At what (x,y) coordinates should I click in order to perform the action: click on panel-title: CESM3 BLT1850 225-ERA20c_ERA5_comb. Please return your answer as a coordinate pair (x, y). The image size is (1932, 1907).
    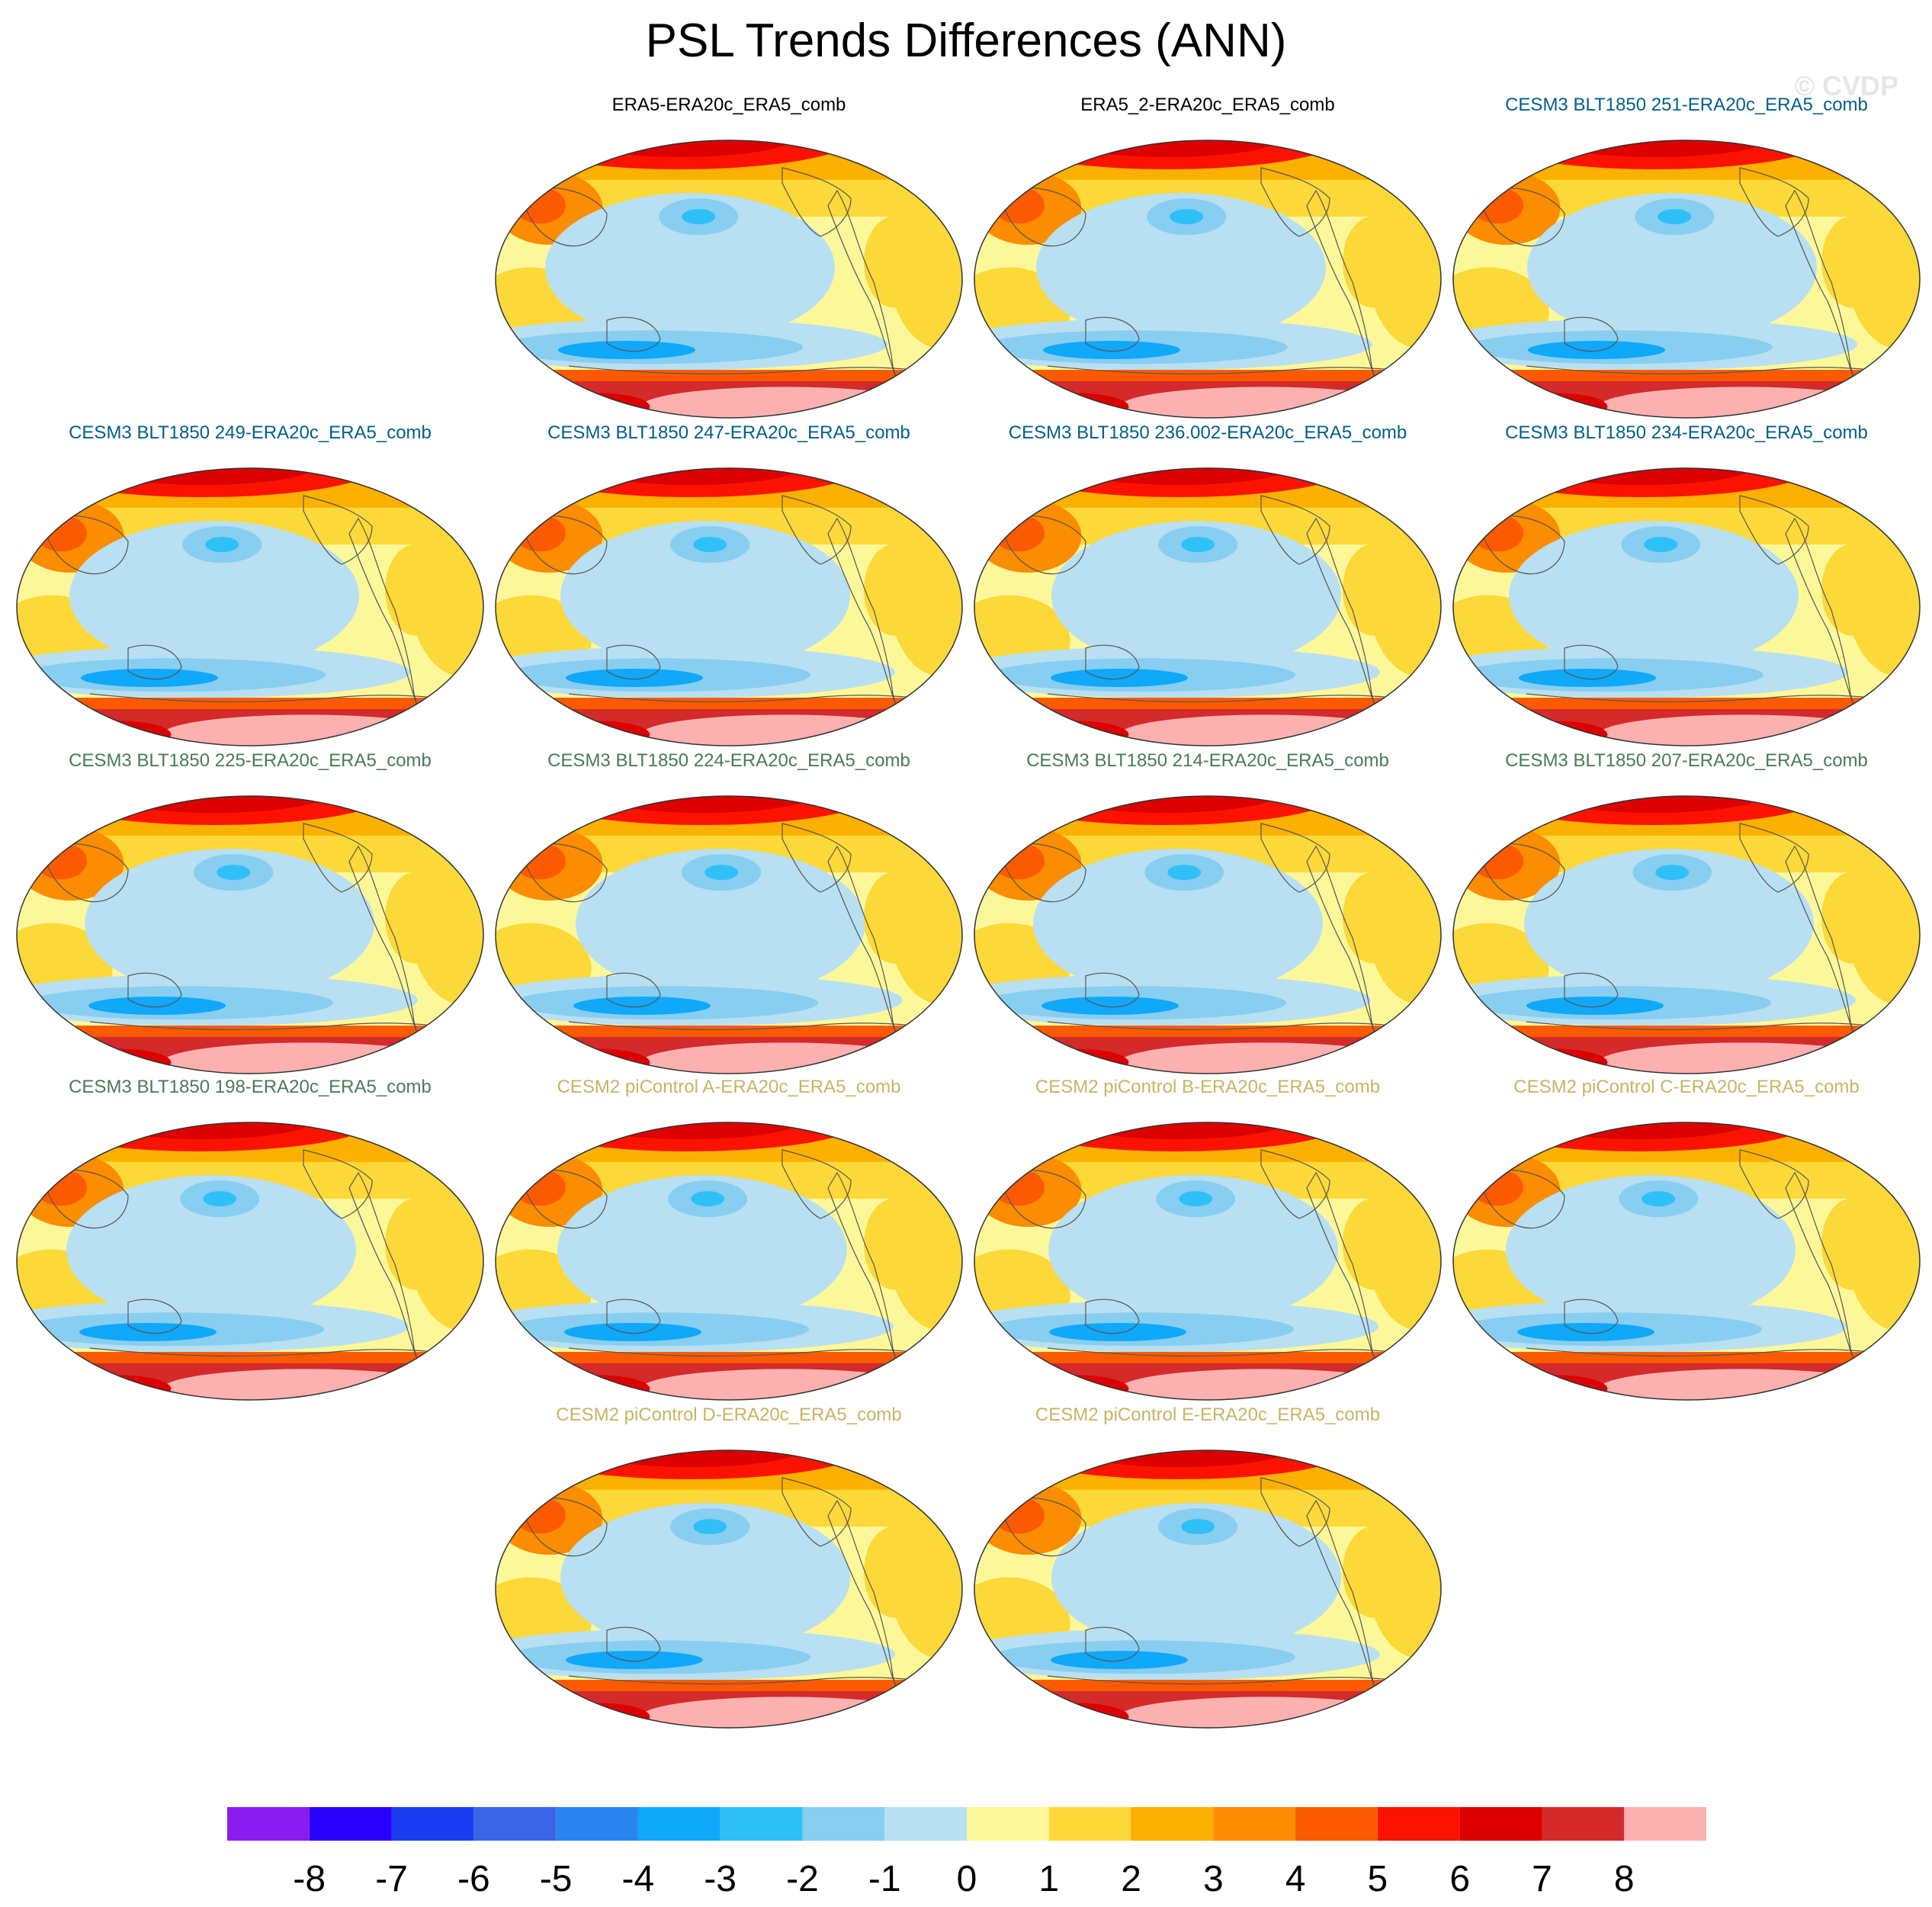
    Looking at the image, I should click on (251, 760).